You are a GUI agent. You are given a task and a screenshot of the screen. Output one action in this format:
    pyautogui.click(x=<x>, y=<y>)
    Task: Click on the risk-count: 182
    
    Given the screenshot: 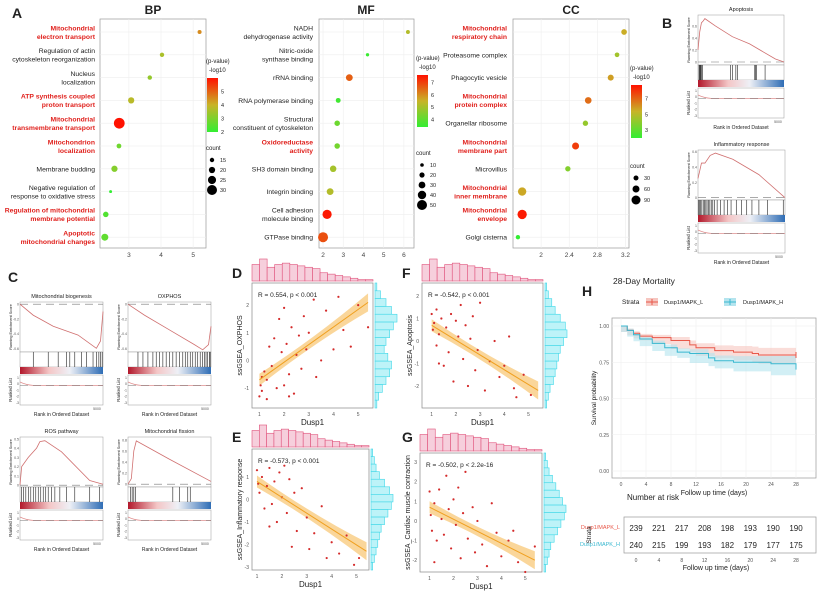 What is the action you would take?
    pyautogui.click(x=728, y=545)
    